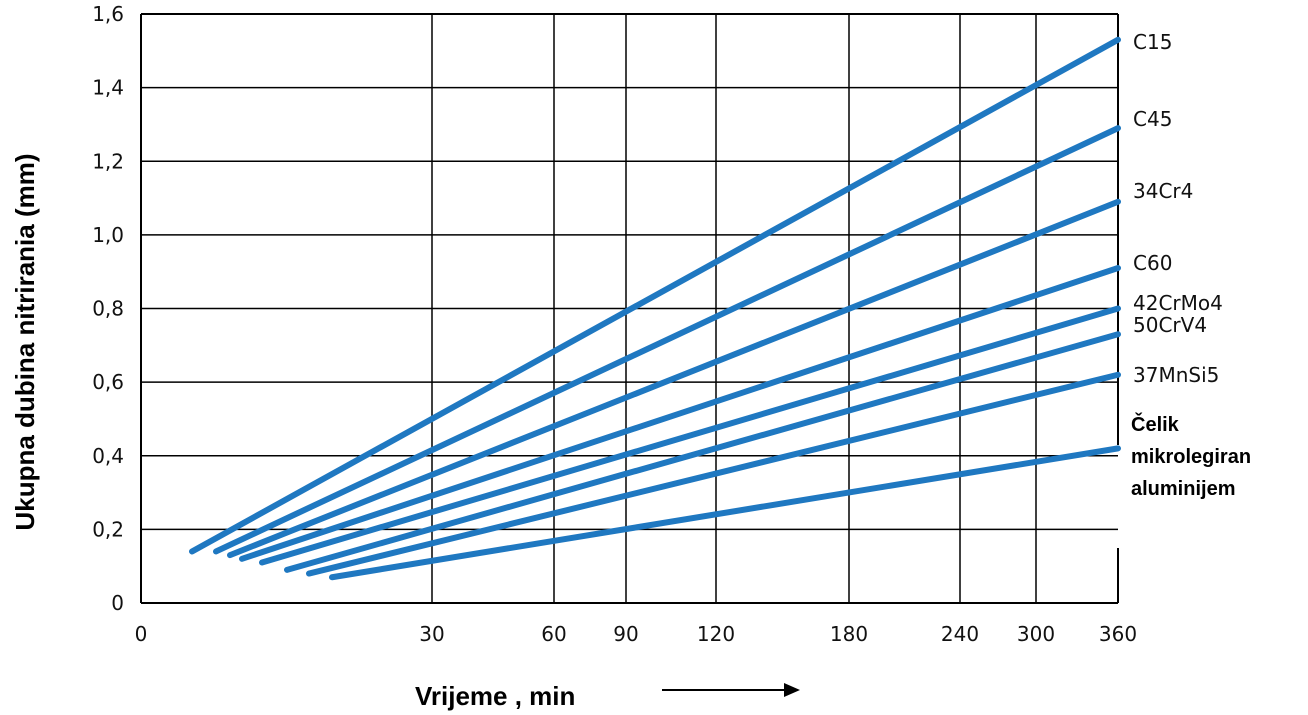 The image size is (1308, 715). I want to click on x-tick-label: 240, so click(960, 634).